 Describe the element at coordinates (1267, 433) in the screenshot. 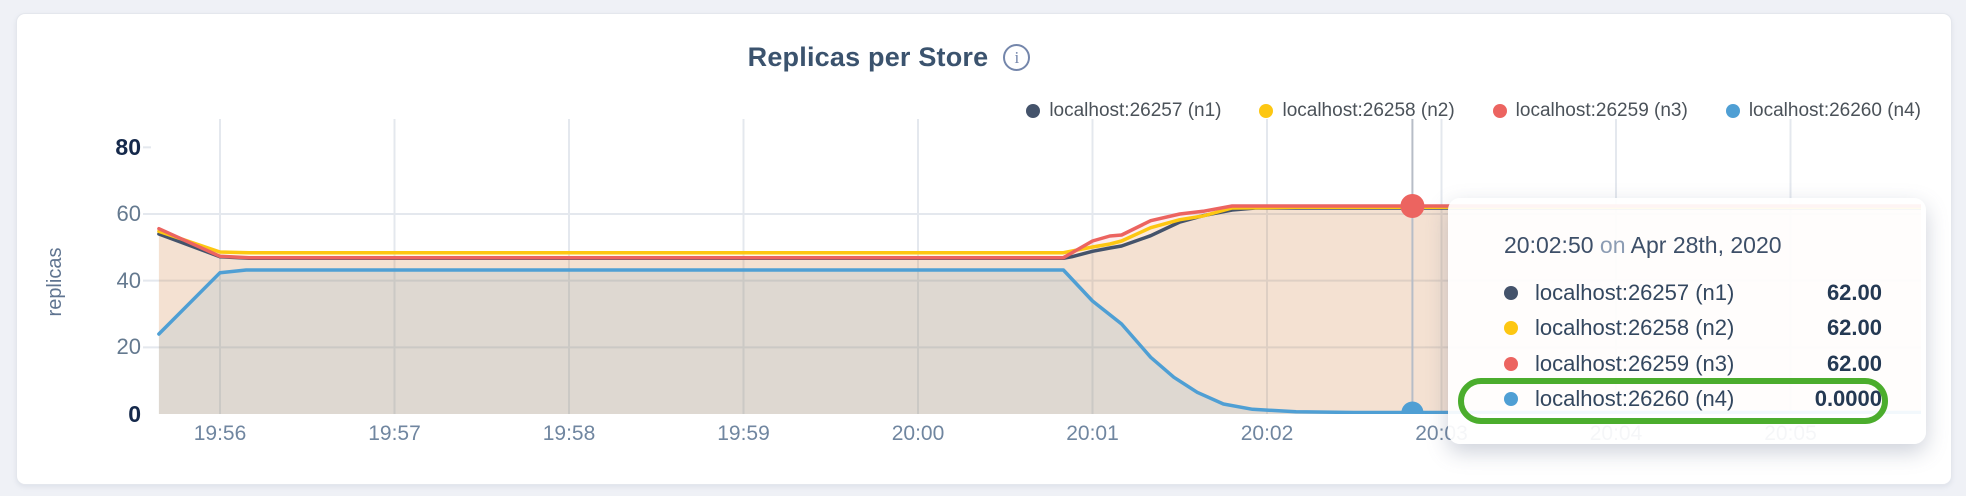

I see `x-tick-label: 20:02` at that location.